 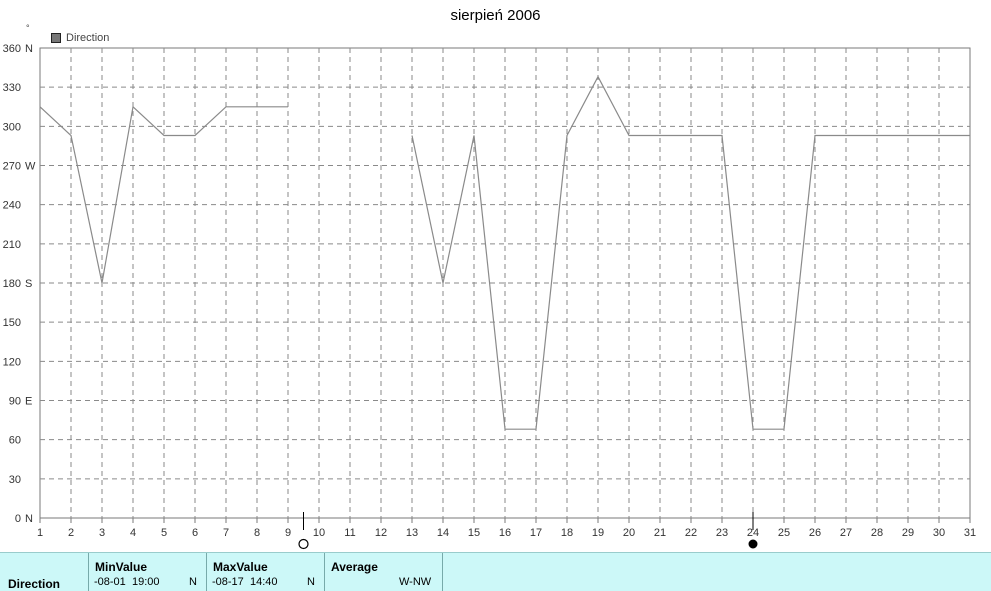 I want to click on max-value-cell: MaxValue -08-17 14:40 N, so click(x=266, y=572).